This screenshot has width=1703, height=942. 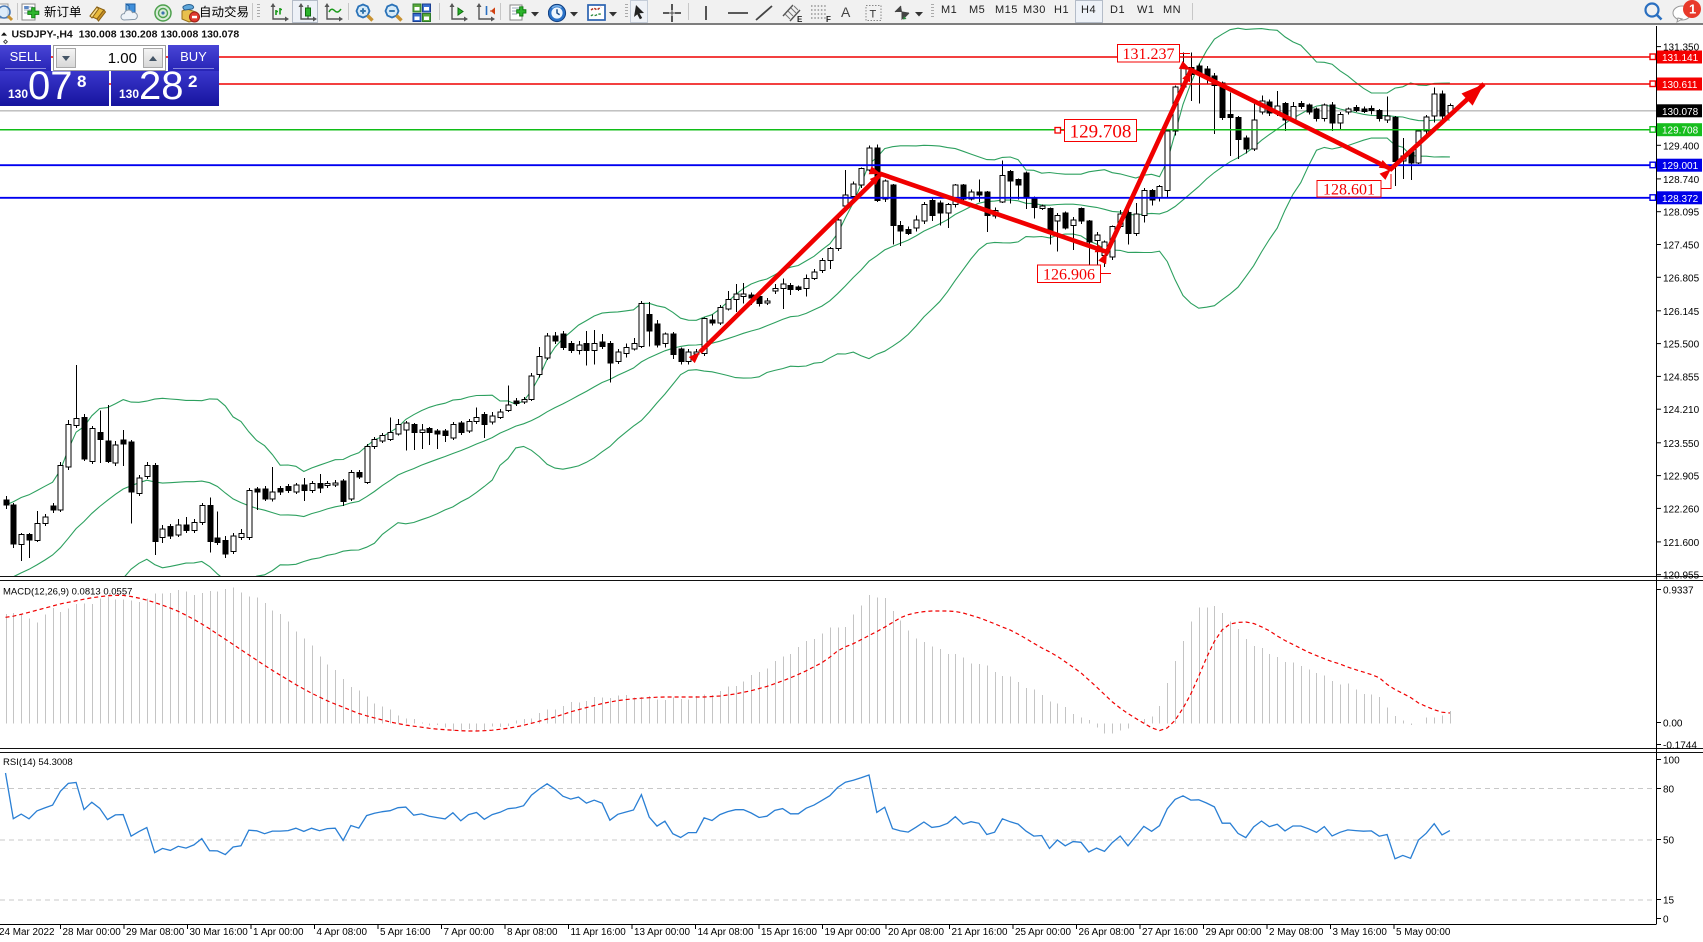 What do you see at coordinates (1681, 509) in the screenshot?
I see `svg-text: 122.260` at bounding box center [1681, 509].